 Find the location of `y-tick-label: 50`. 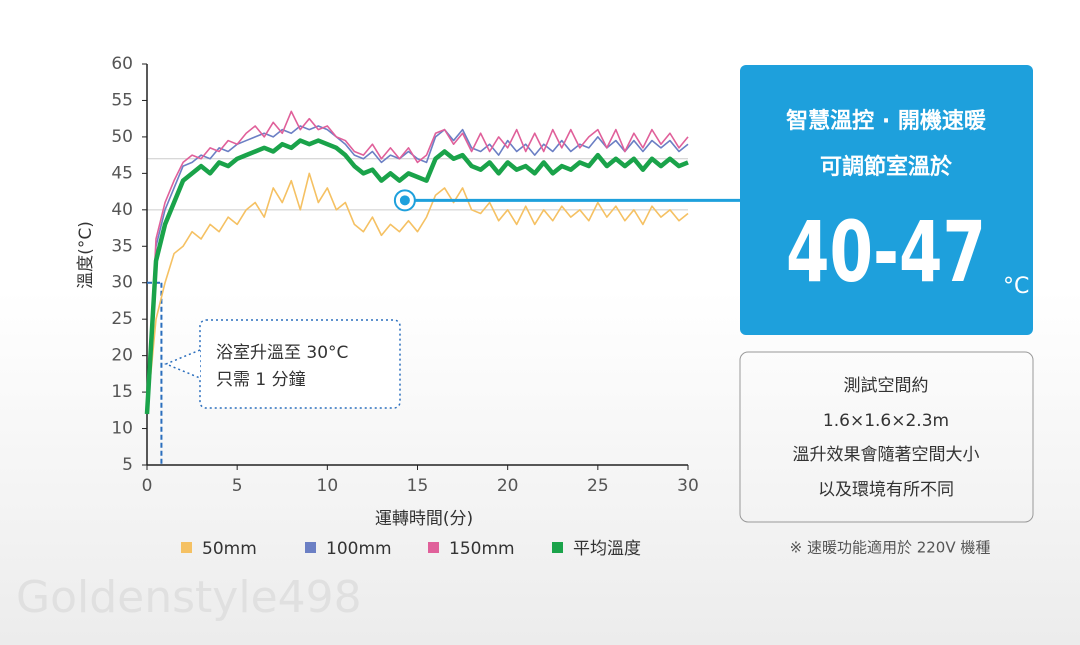

y-tick-label: 50 is located at coordinates (122, 137).